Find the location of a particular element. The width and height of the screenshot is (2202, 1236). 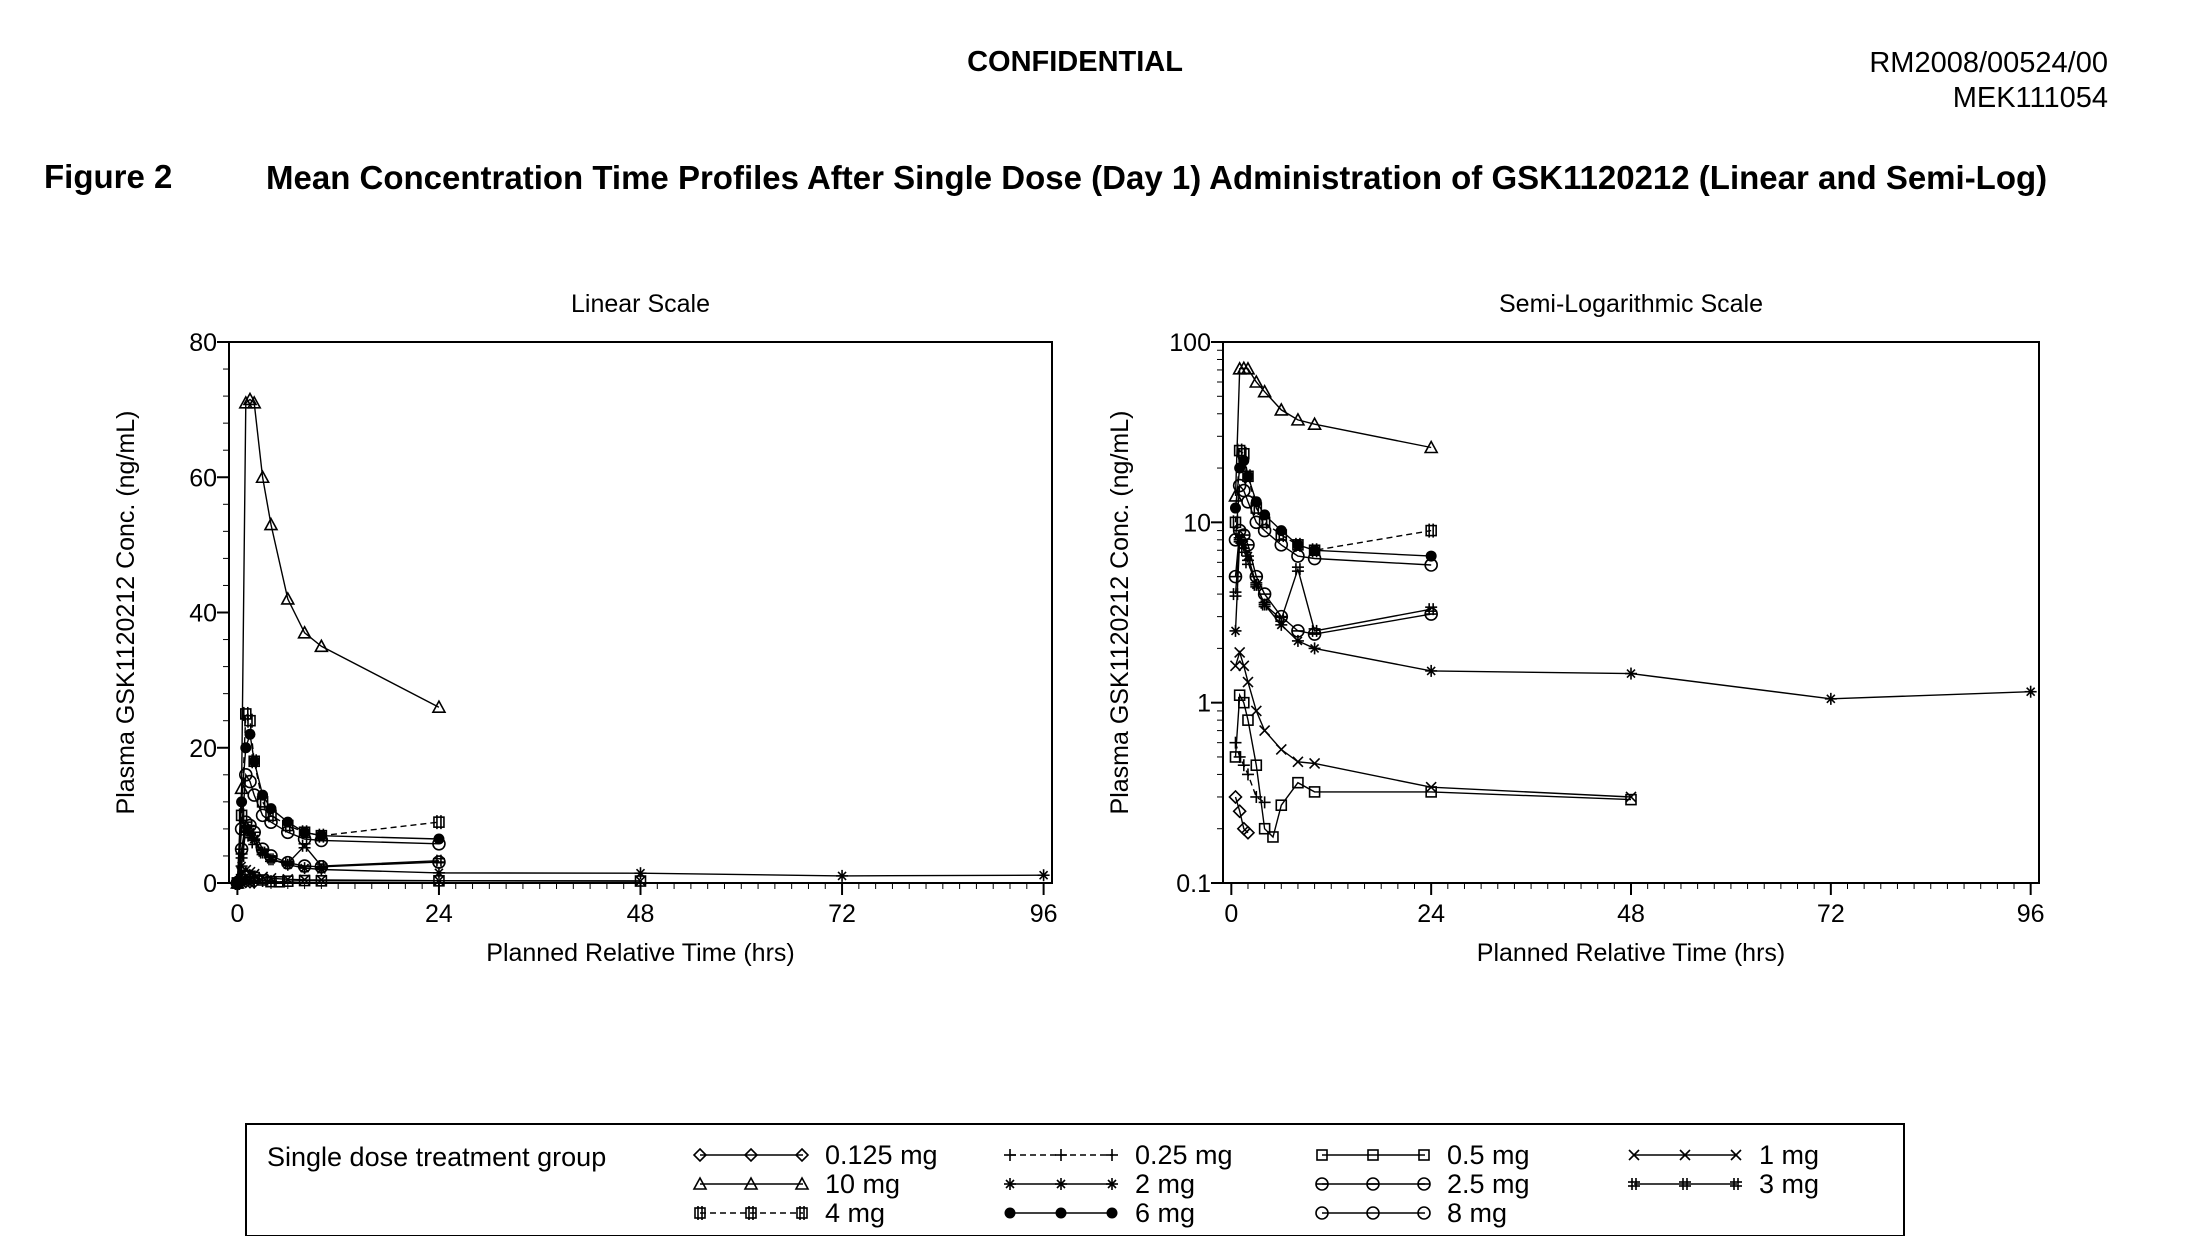

y-tick-label: 80 is located at coordinates (203, 343).